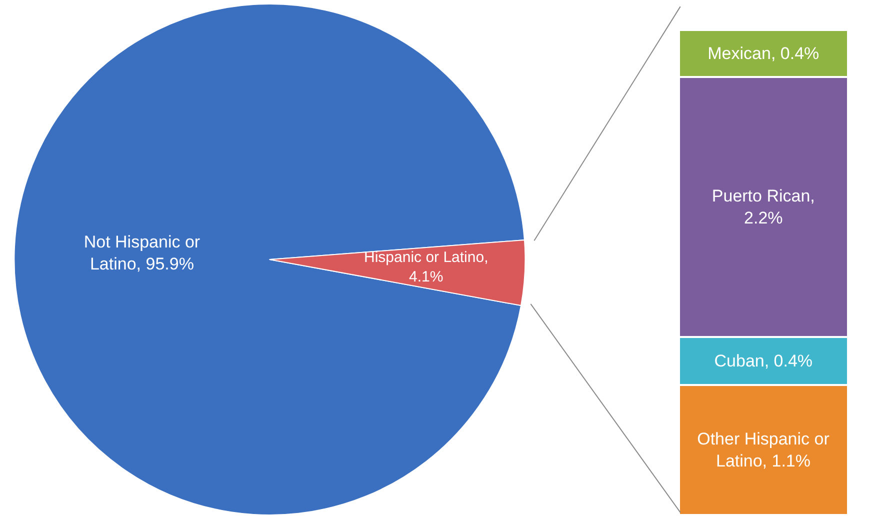 This screenshot has height=519, width=870. What do you see at coordinates (763, 361) in the screenshot?
I see `data-label: Cuban, 0.4%` at bounding box center [763, 361].